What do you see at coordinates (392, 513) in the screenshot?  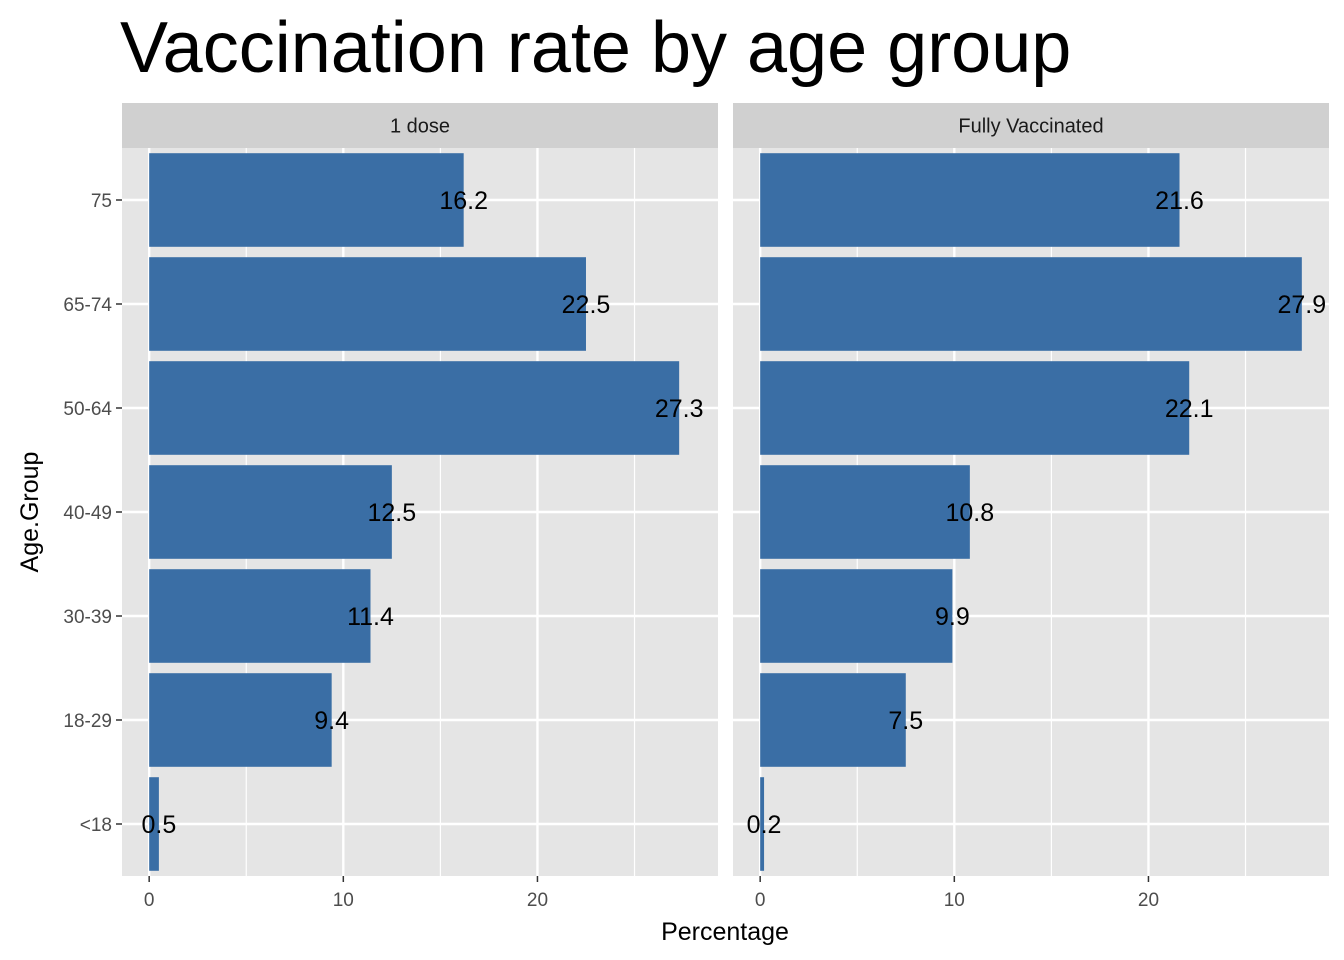 I see `data-label: 12.5` at bounding box center [392, 513].